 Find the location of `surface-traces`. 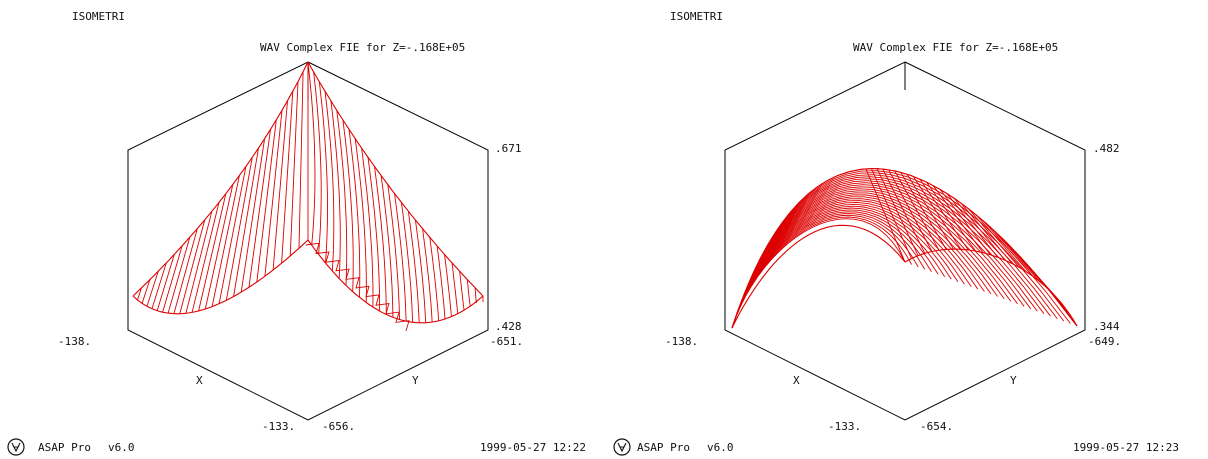

surface-traces is located at coordinates (904, 248).